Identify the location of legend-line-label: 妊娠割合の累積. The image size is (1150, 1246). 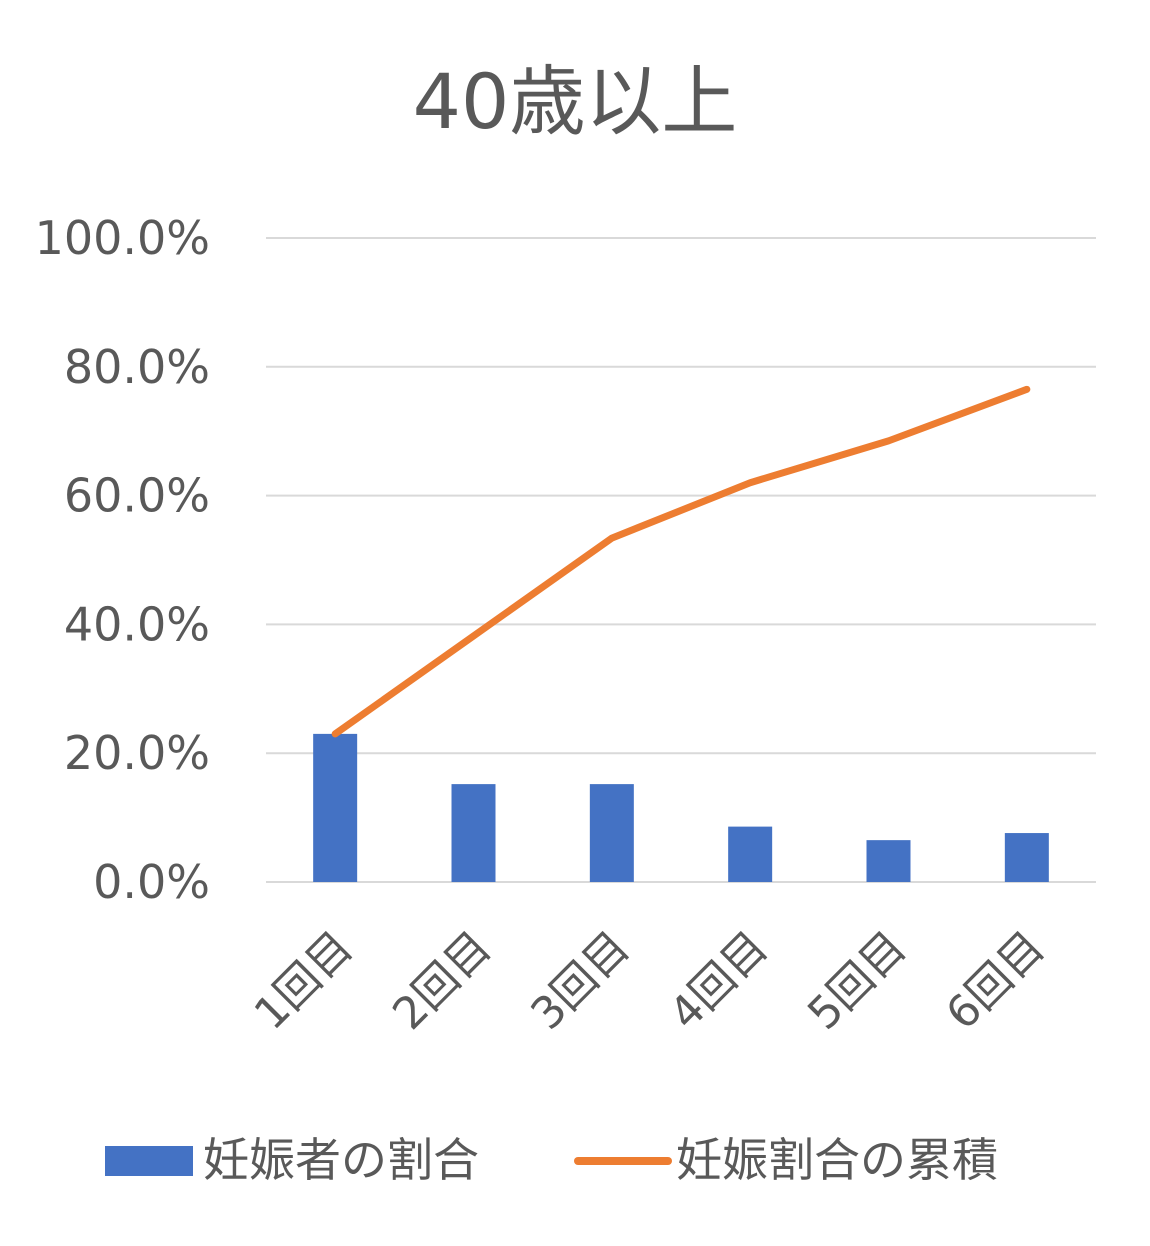
(837, 1160).